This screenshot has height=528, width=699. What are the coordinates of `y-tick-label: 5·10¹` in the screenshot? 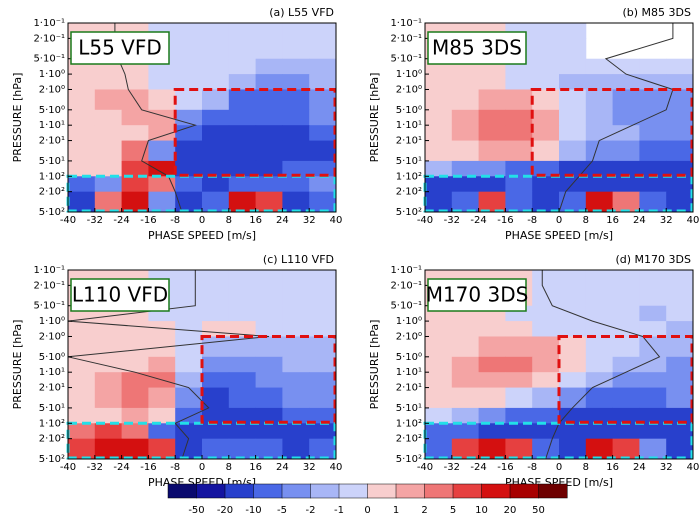 It's located at (409, 408).